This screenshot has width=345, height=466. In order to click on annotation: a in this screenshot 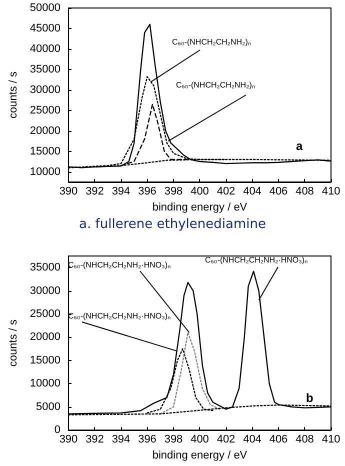, I will do `click(299, 146)`.